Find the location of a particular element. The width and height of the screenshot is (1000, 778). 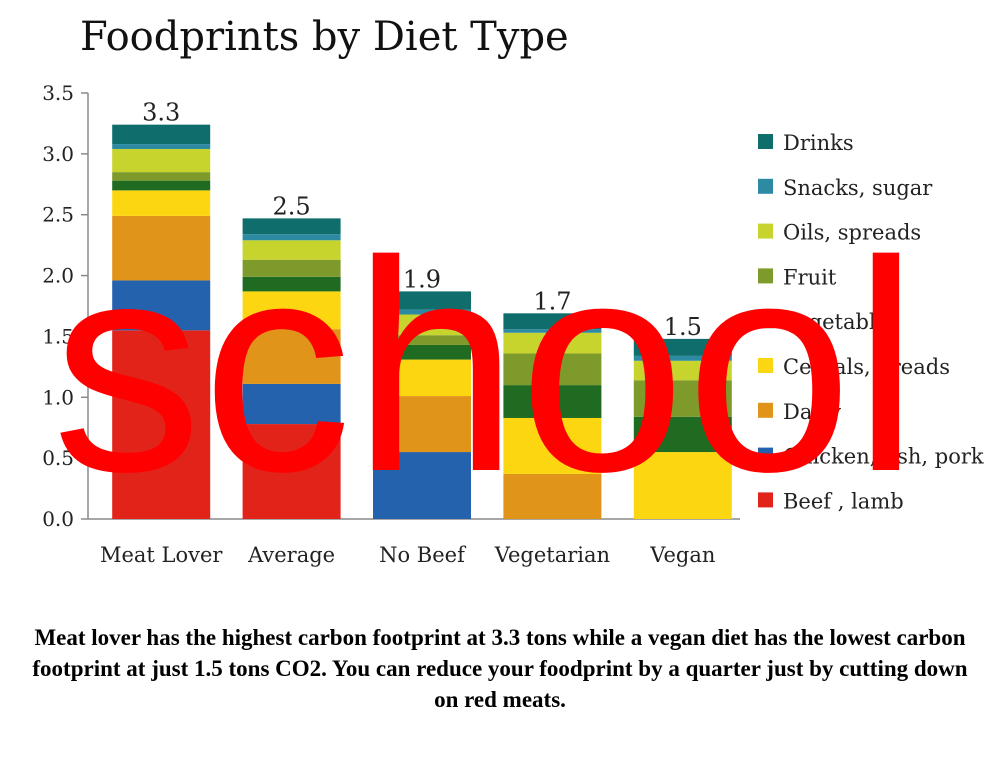

legend-item: Cereals, breads is located at coordinates (854, 367).